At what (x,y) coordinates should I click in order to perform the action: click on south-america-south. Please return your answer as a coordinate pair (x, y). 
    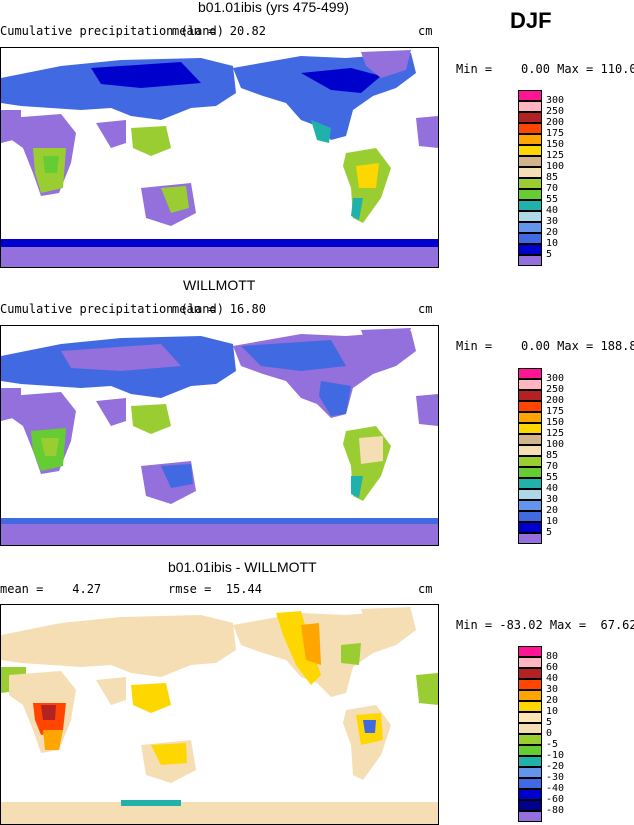
    Looking at the image, I should click on (357, 487).